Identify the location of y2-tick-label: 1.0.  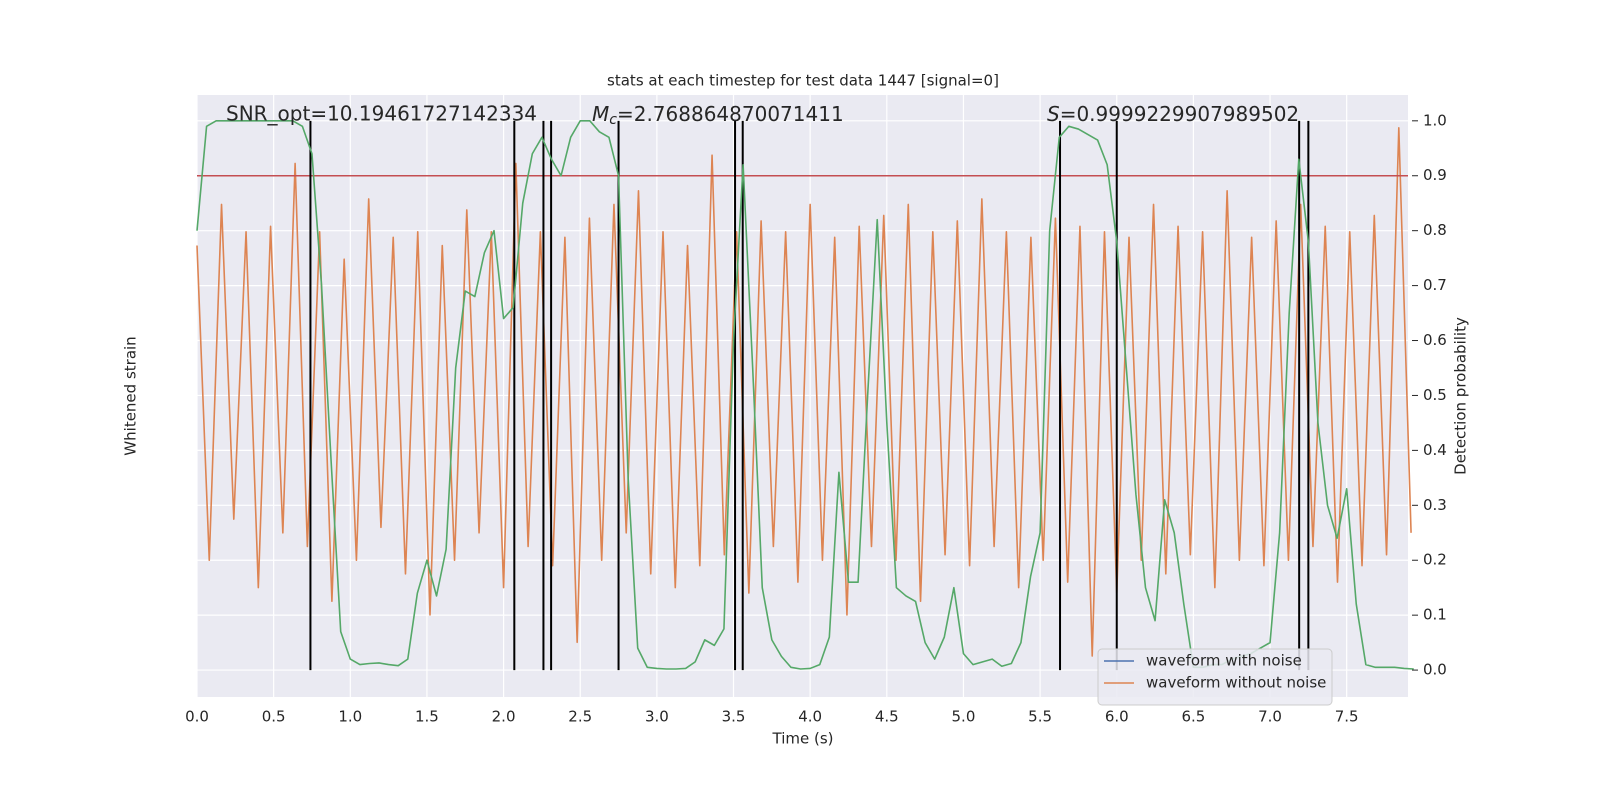
(1435, 120).